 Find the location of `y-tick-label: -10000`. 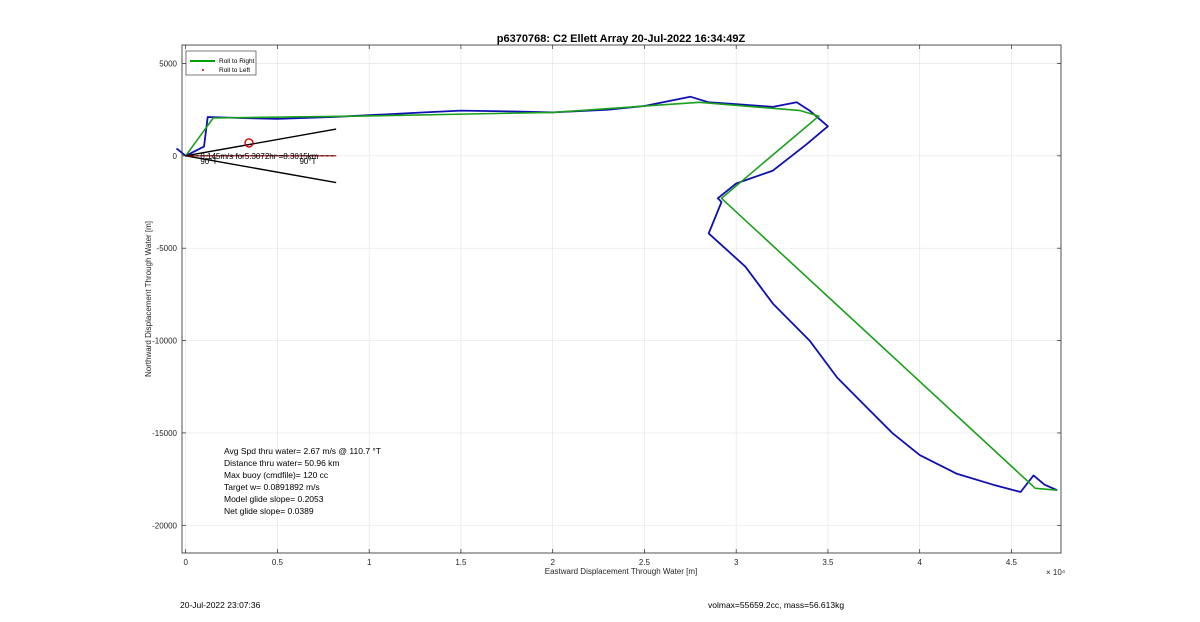

y-tick-label: -10000 is located at coordinates (164, 341).